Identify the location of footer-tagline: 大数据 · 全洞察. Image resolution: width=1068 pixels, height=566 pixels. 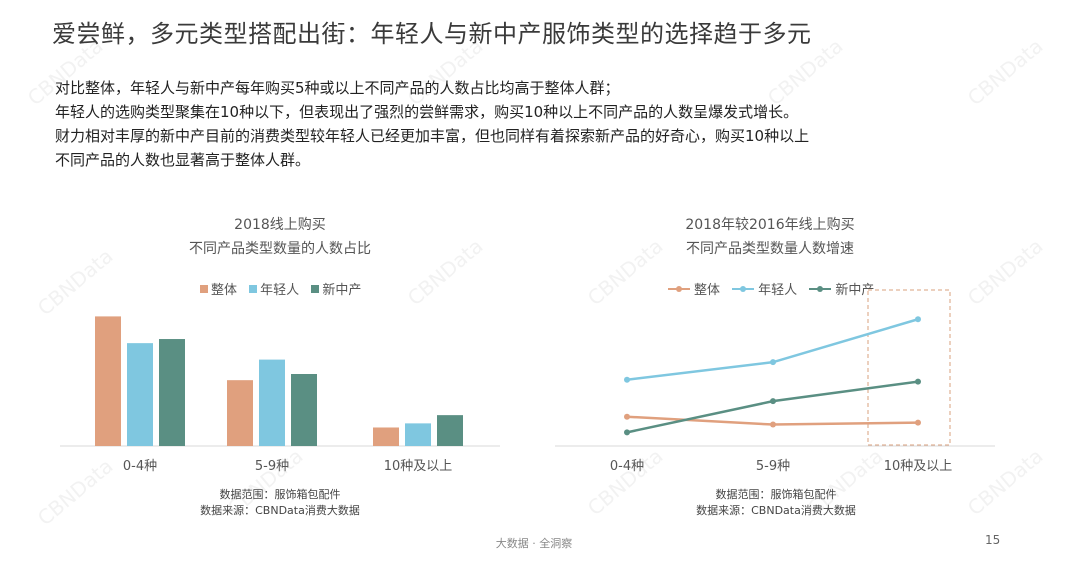
(534, 543).